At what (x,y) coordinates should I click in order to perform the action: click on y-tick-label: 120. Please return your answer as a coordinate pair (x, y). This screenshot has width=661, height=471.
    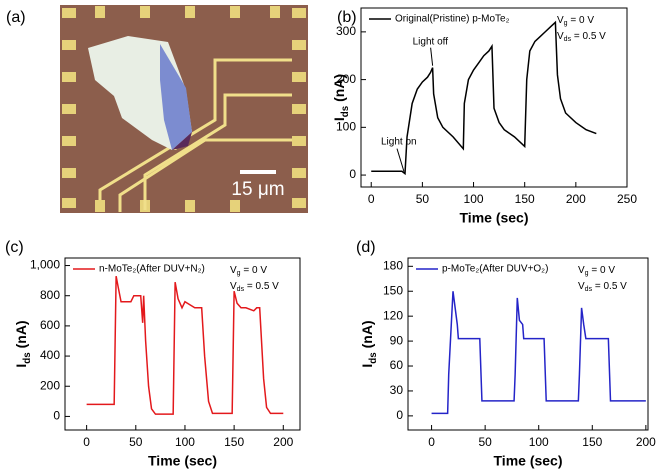
    Looking at the image, I should click on (393, 315).